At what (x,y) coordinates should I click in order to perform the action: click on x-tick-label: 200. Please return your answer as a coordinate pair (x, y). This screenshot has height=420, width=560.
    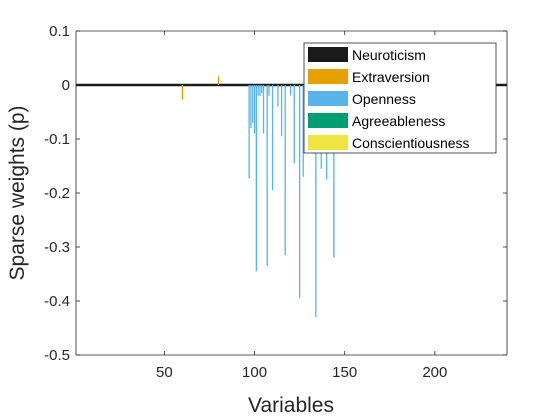
    Looking at the image, I should click on (434, 372).